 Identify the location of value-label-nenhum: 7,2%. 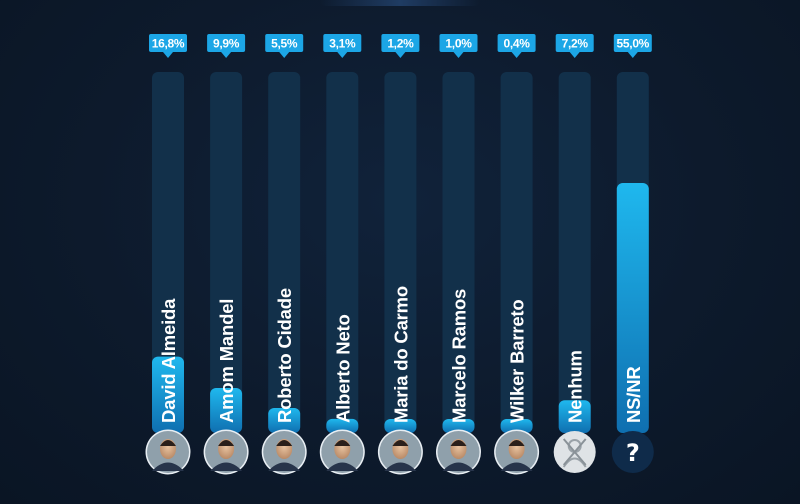
(575, 44).